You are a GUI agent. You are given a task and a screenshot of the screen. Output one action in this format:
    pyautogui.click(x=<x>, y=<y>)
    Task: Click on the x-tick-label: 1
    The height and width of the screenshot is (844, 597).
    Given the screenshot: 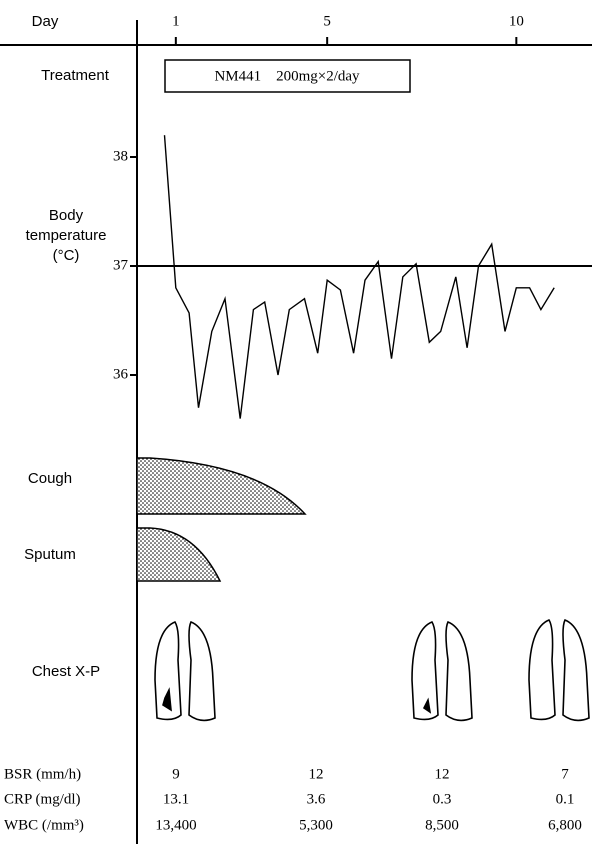 What is the action you would take?
    pyautogui.click(x=176, y=21)
    